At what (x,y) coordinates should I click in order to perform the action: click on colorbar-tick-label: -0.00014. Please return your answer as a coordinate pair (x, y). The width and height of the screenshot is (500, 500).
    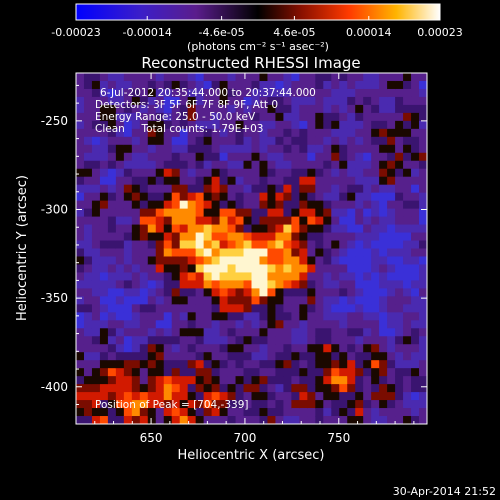
    Looking at the image, I should click on (146, 32).